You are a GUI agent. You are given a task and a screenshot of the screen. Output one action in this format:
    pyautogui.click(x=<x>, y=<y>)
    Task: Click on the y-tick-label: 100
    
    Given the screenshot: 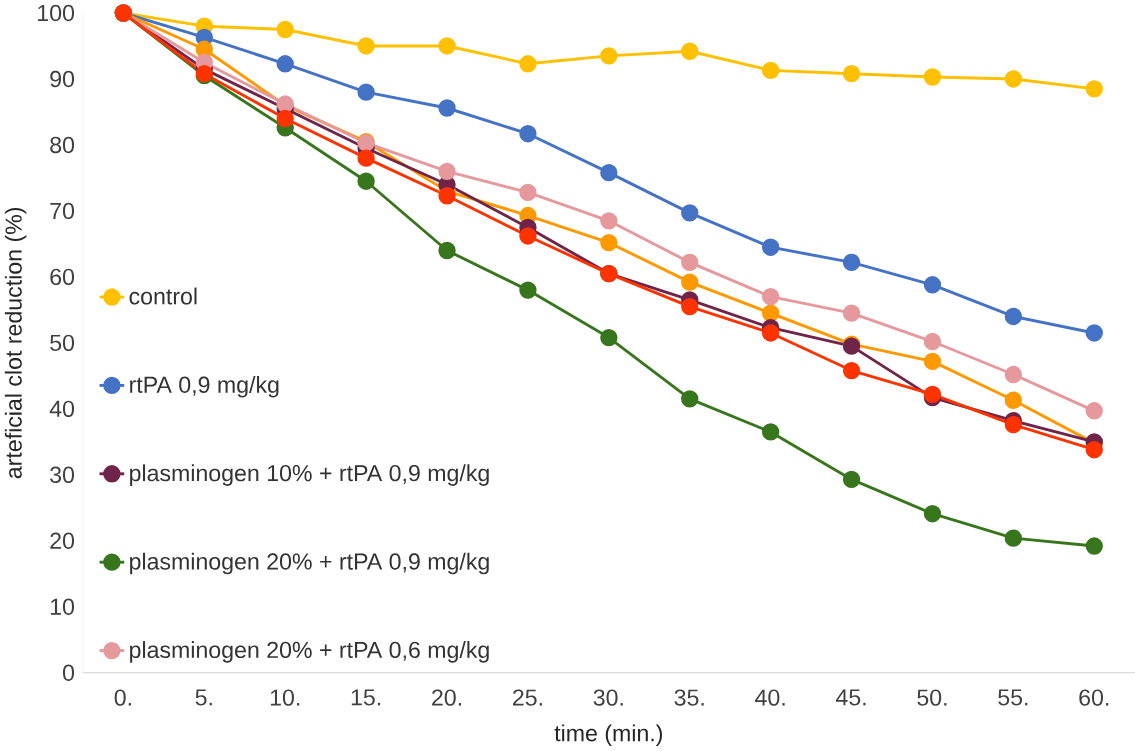 What is the action you would take?
    pyautogui.click(x=56, y=13)
    